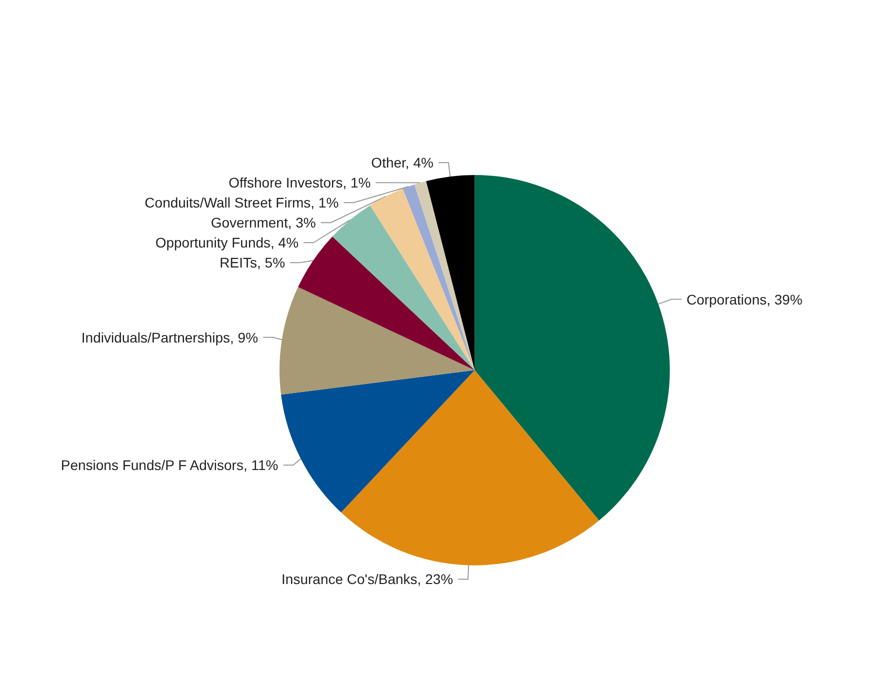  What do you see at coordinates (402, 162) in the screenshot?
I see `slice-label: Other, 4%` at bounding box center [402, 162].